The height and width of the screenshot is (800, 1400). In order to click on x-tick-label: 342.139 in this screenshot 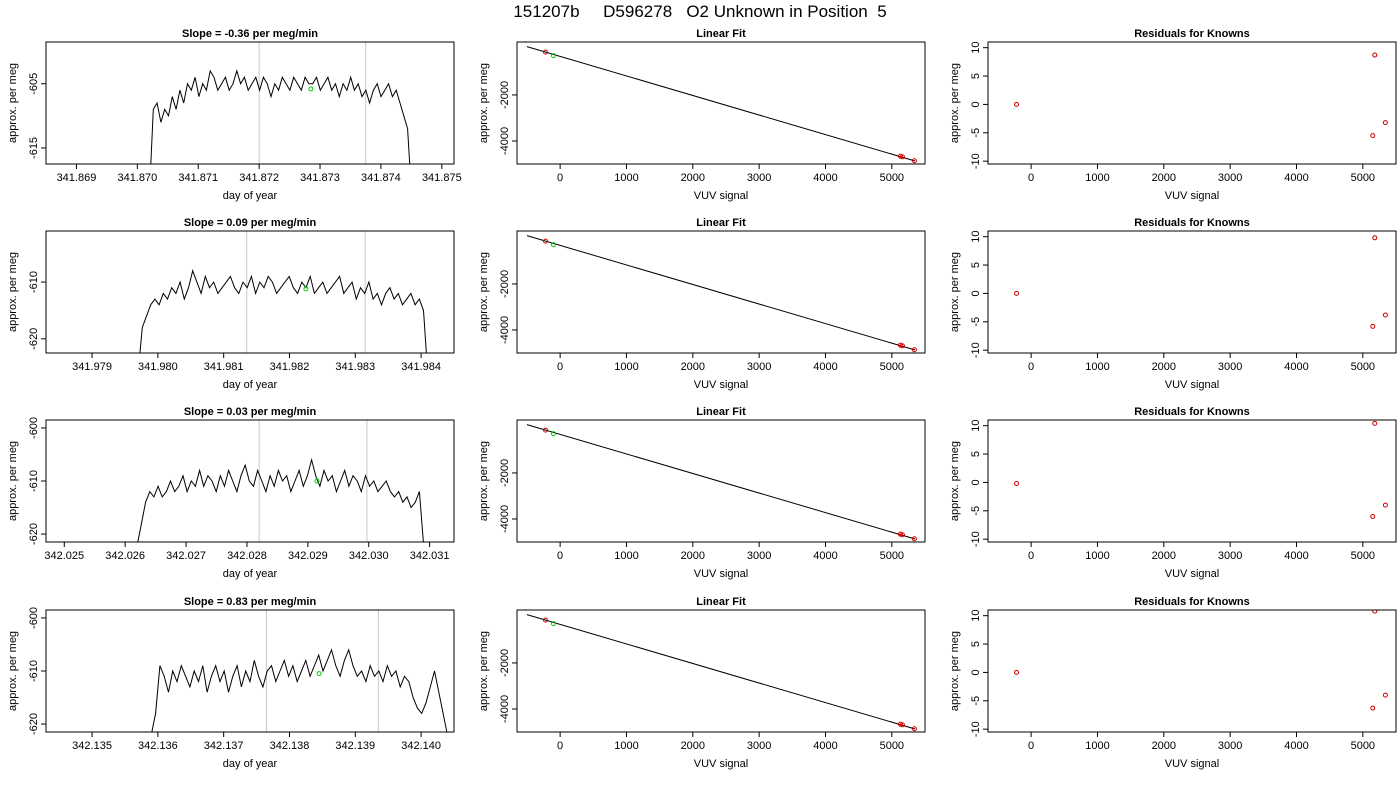, I will do `click(355, 746)`.